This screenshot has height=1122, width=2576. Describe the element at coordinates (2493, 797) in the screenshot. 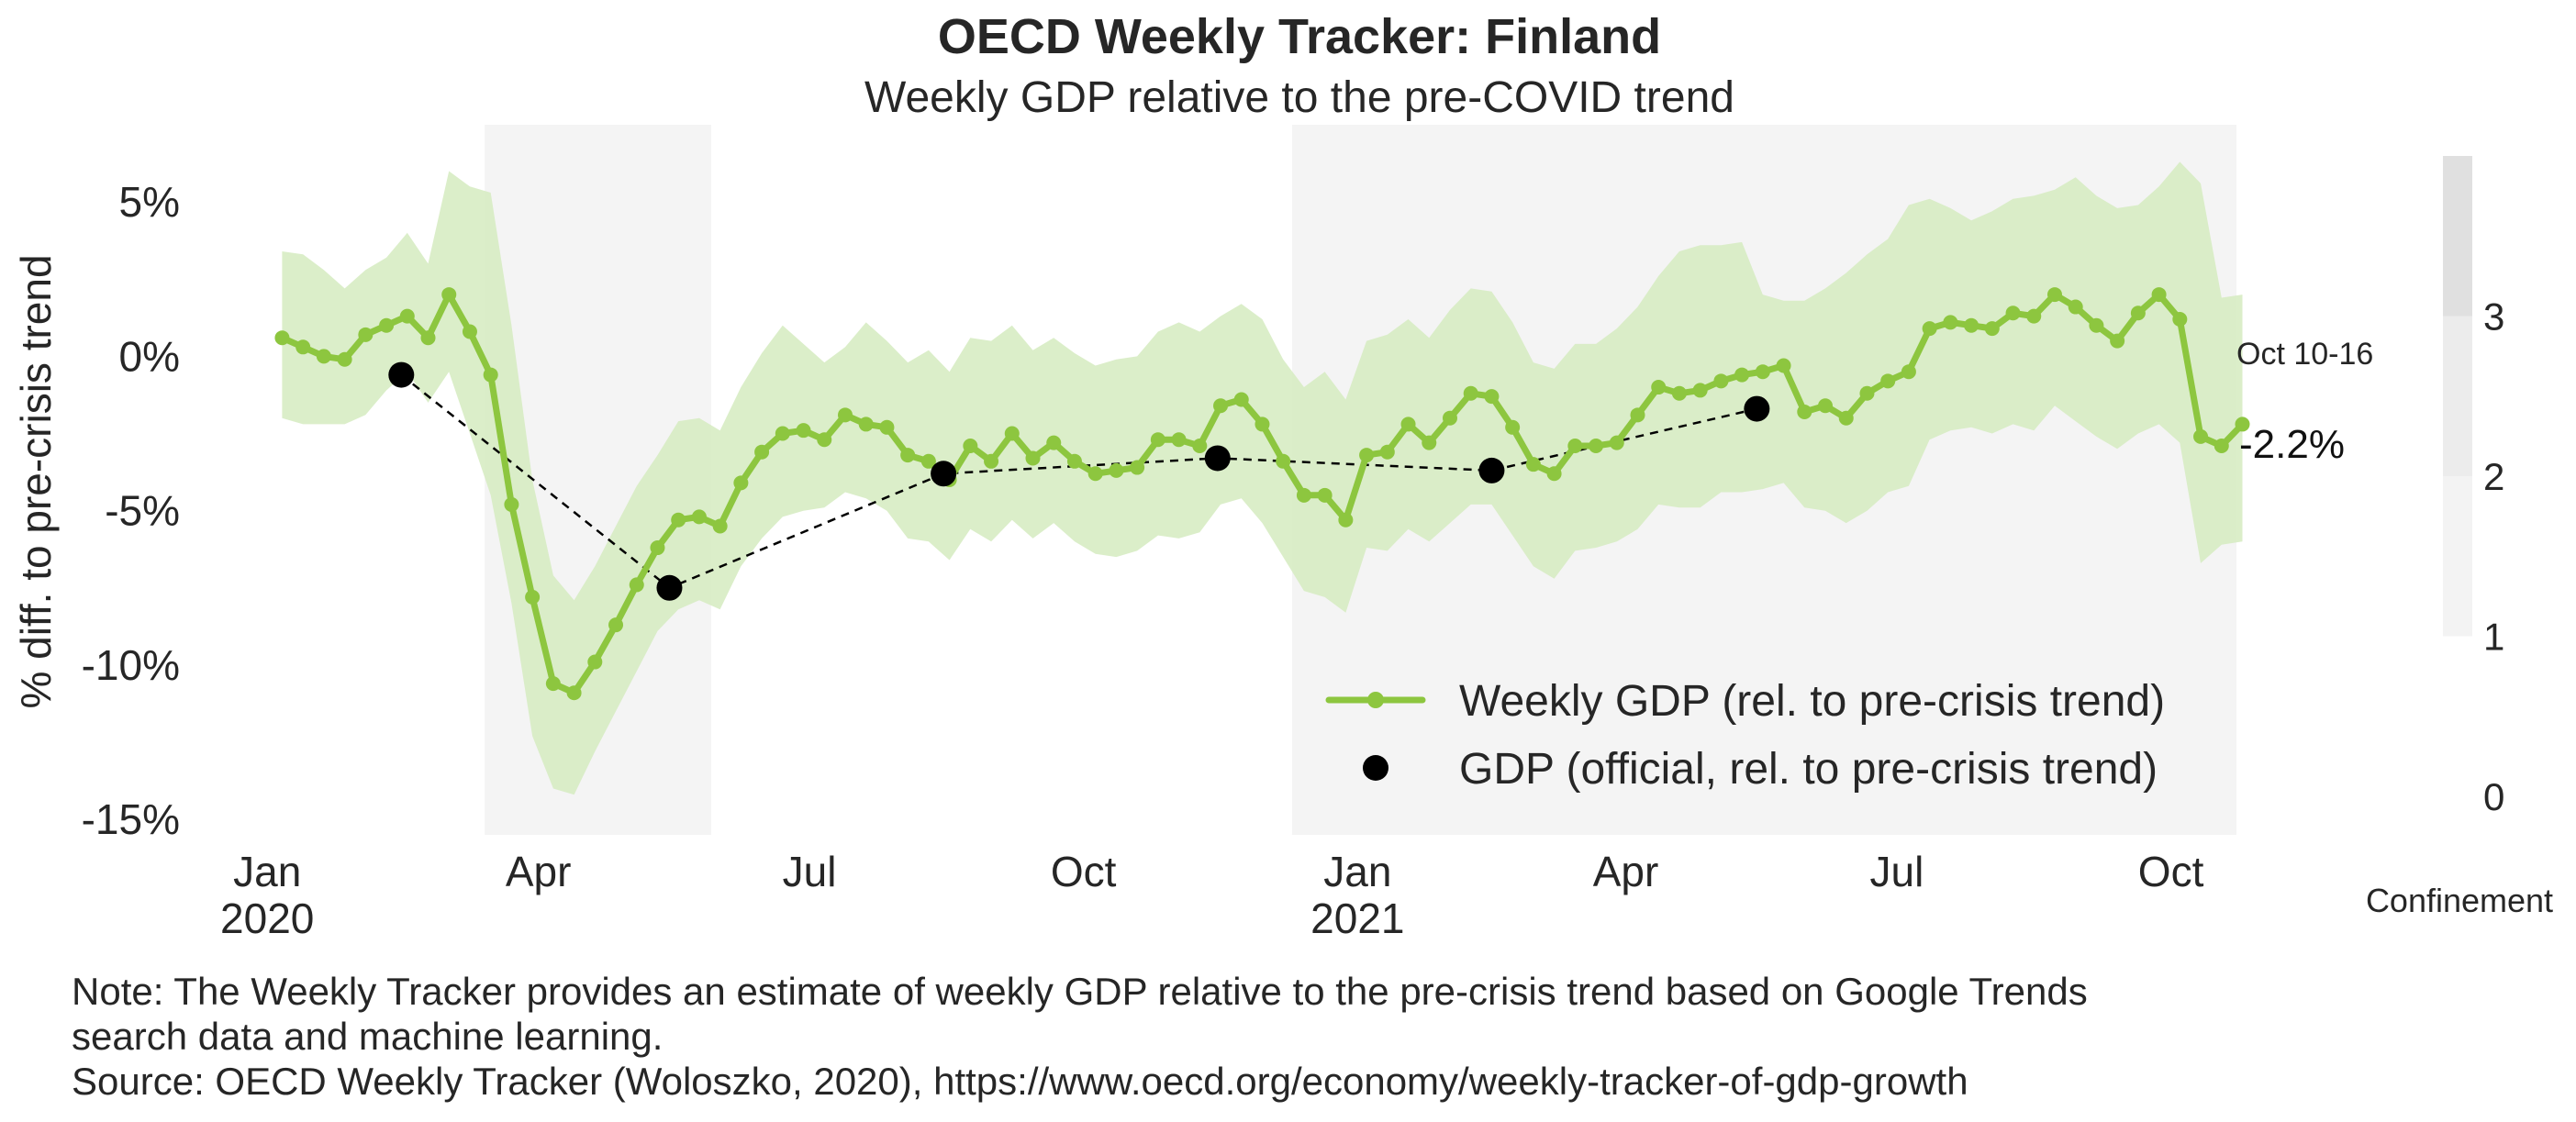

I see `colorbar-tick-label: 0` at that location.